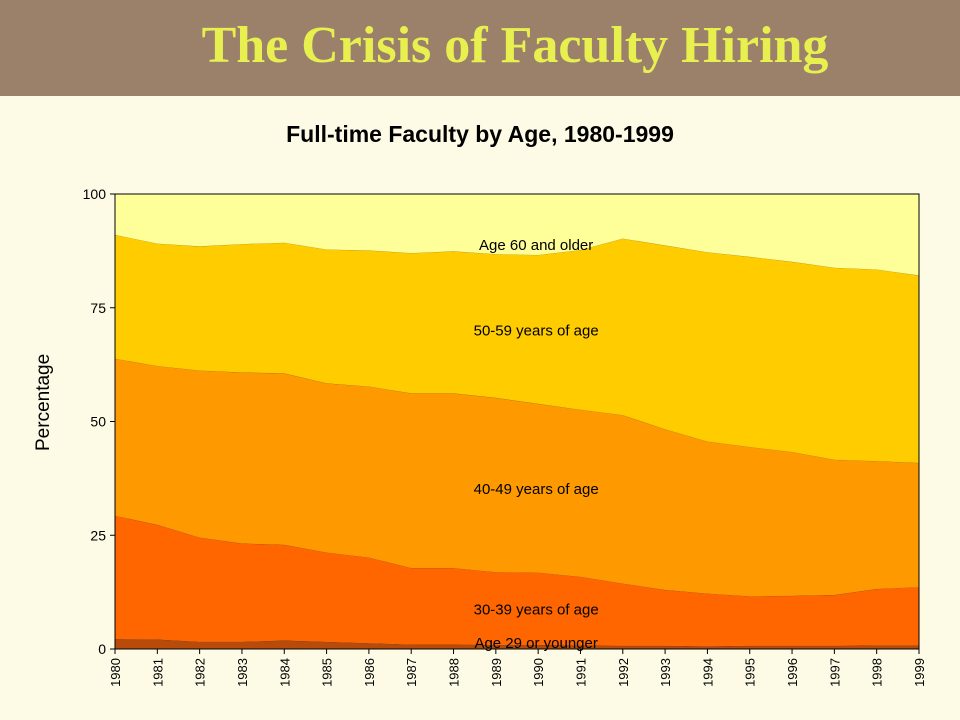  What do you see at coordinates (834, 672) in the screenshot?
I see `x-tick-label: 1997` at bounding box center [834, 672].